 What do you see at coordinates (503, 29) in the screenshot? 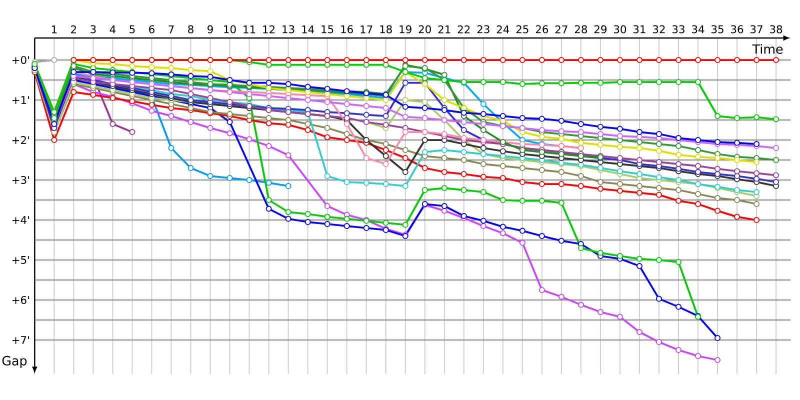
I see `x-tick-label: 24` at bounding box center [503, 29].